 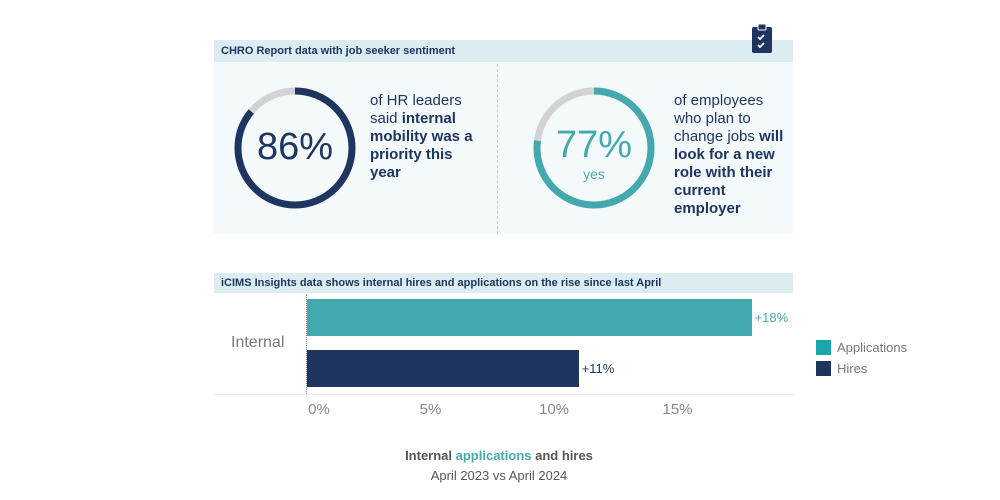 What do you see at coordinates (594, 145) in the screenshot?
I see `stat2-value: 77%` at bounding box center [594, 145].